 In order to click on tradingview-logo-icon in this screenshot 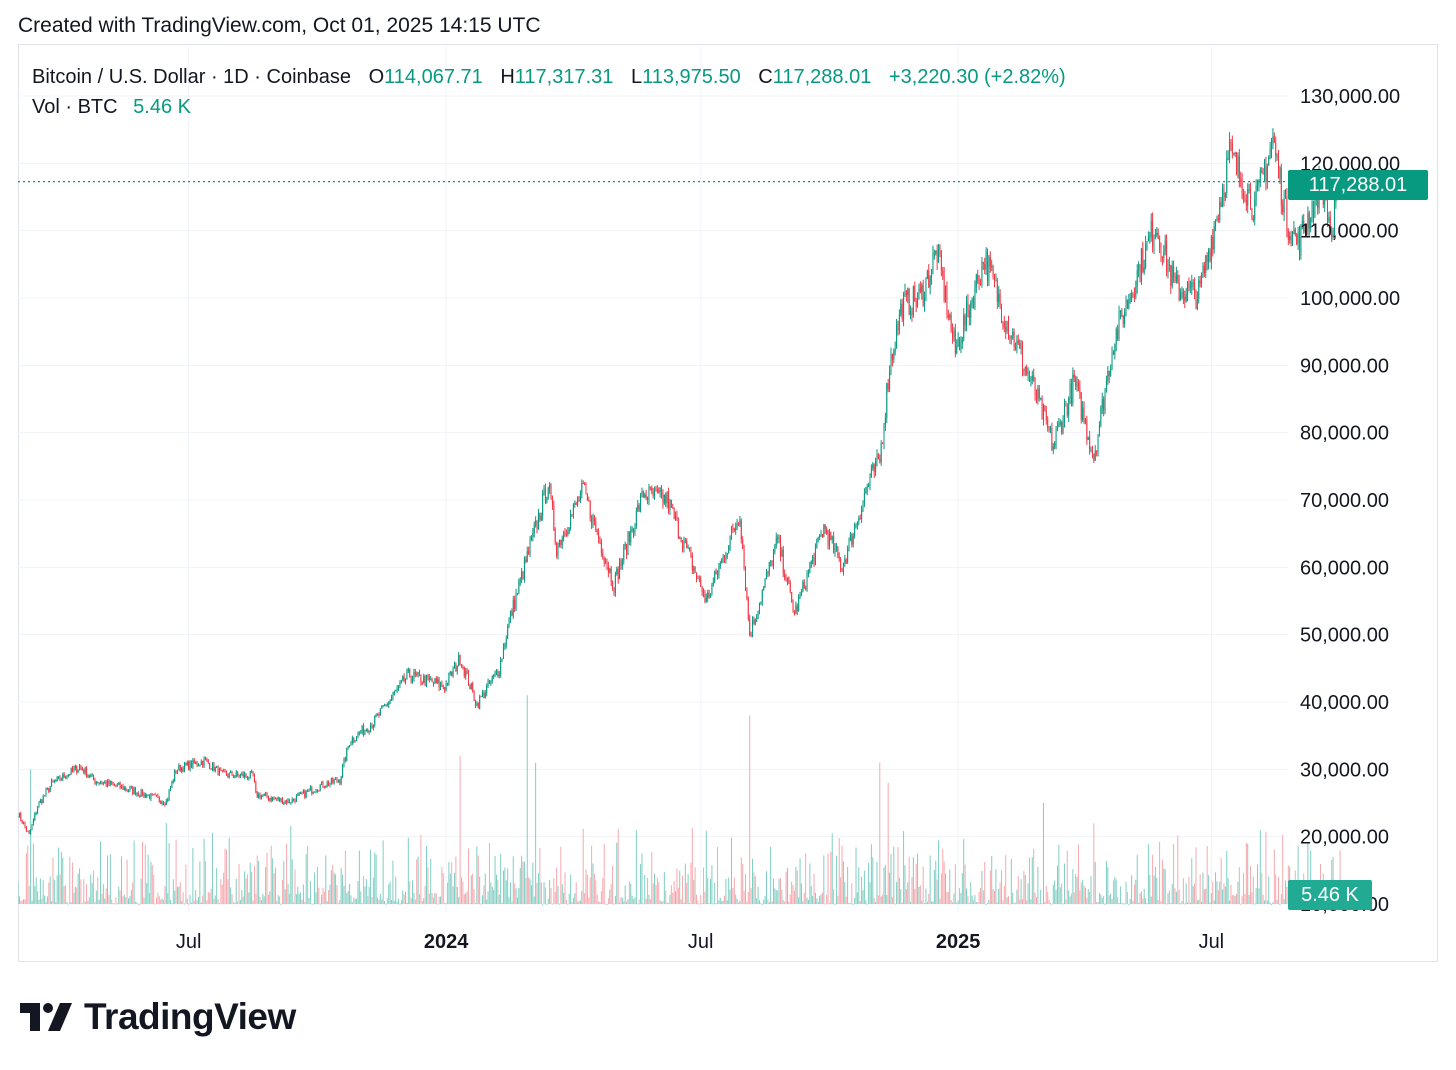, I will do `click(46, 1017)`.